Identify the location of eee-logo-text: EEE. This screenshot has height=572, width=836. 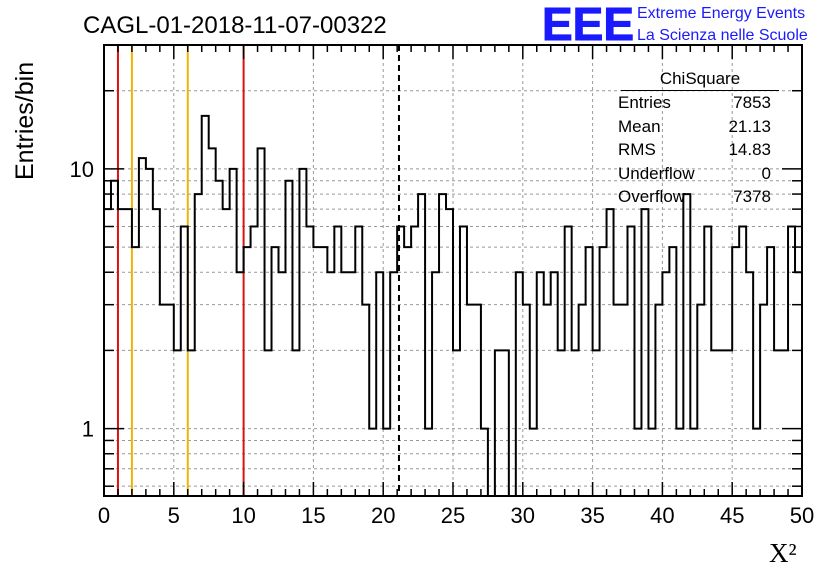
(588, 23).